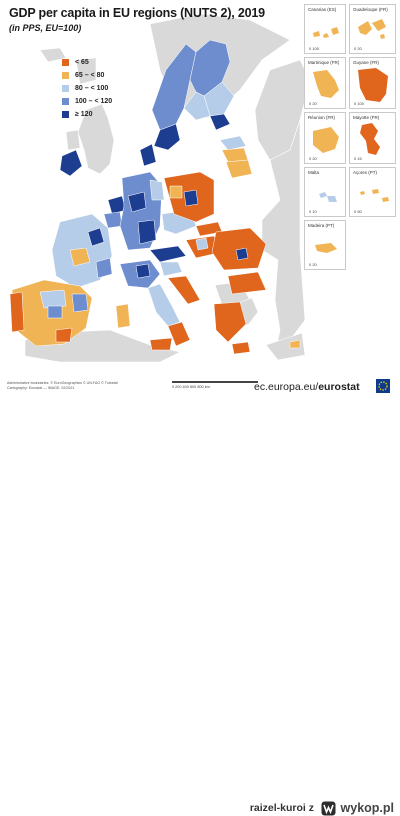  Describe the element at coordinates (322, 9) in the screenshot. I see `inset-title: Canarias (ES)` at that location.